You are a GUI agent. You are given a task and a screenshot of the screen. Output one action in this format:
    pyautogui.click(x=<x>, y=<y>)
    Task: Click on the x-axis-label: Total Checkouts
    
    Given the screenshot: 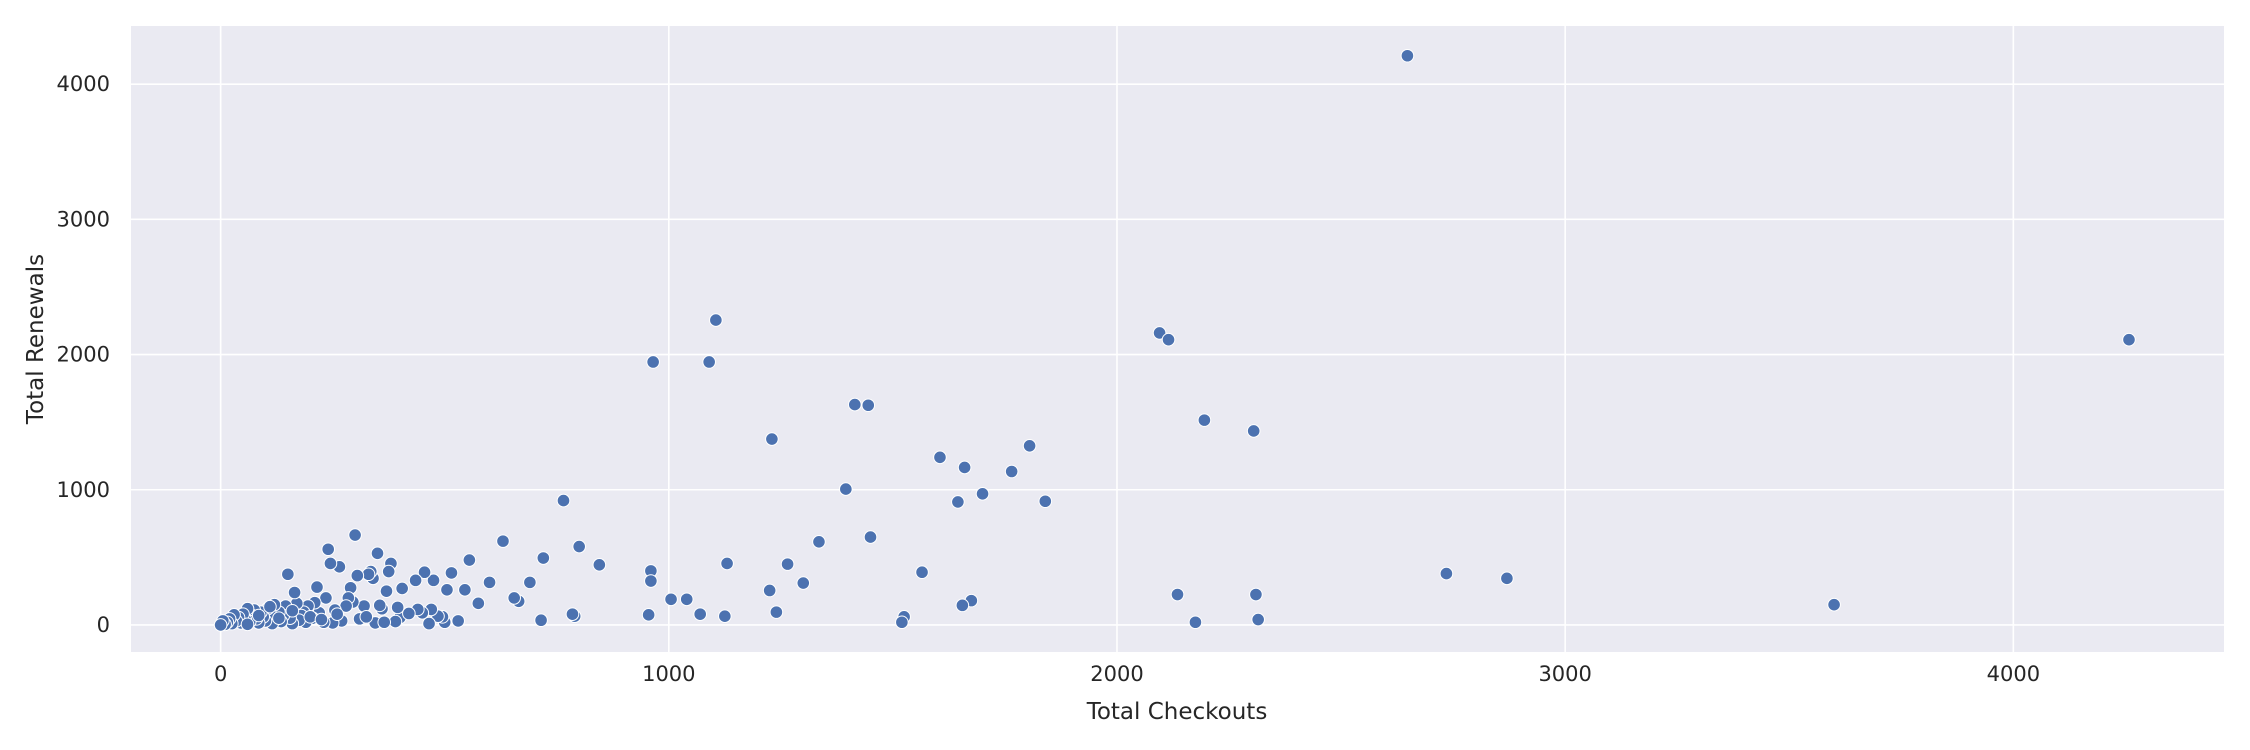 What is the action you would take?
    pyautogui.click(x=1177, y=712)
    